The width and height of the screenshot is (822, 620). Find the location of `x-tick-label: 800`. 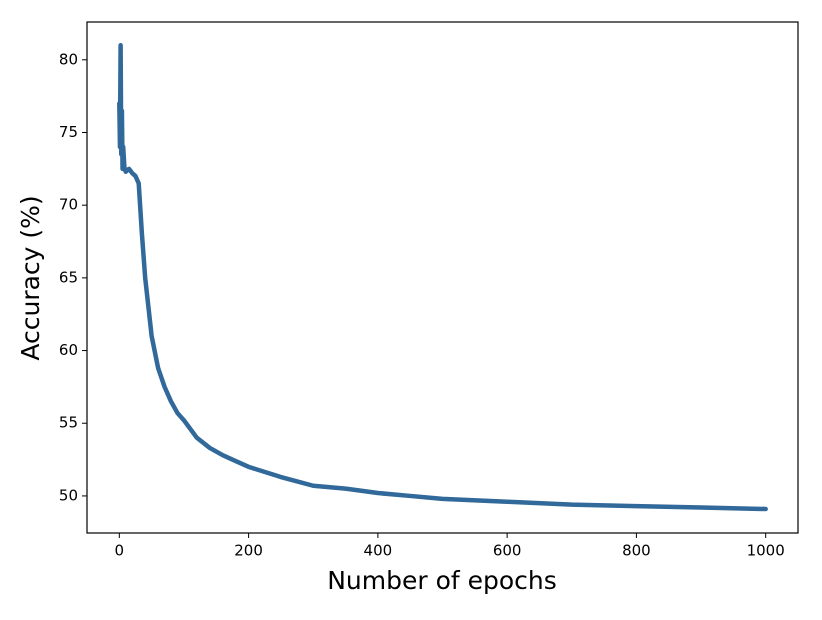

x-tick-label: 800 is located at coordinates (636, 551).